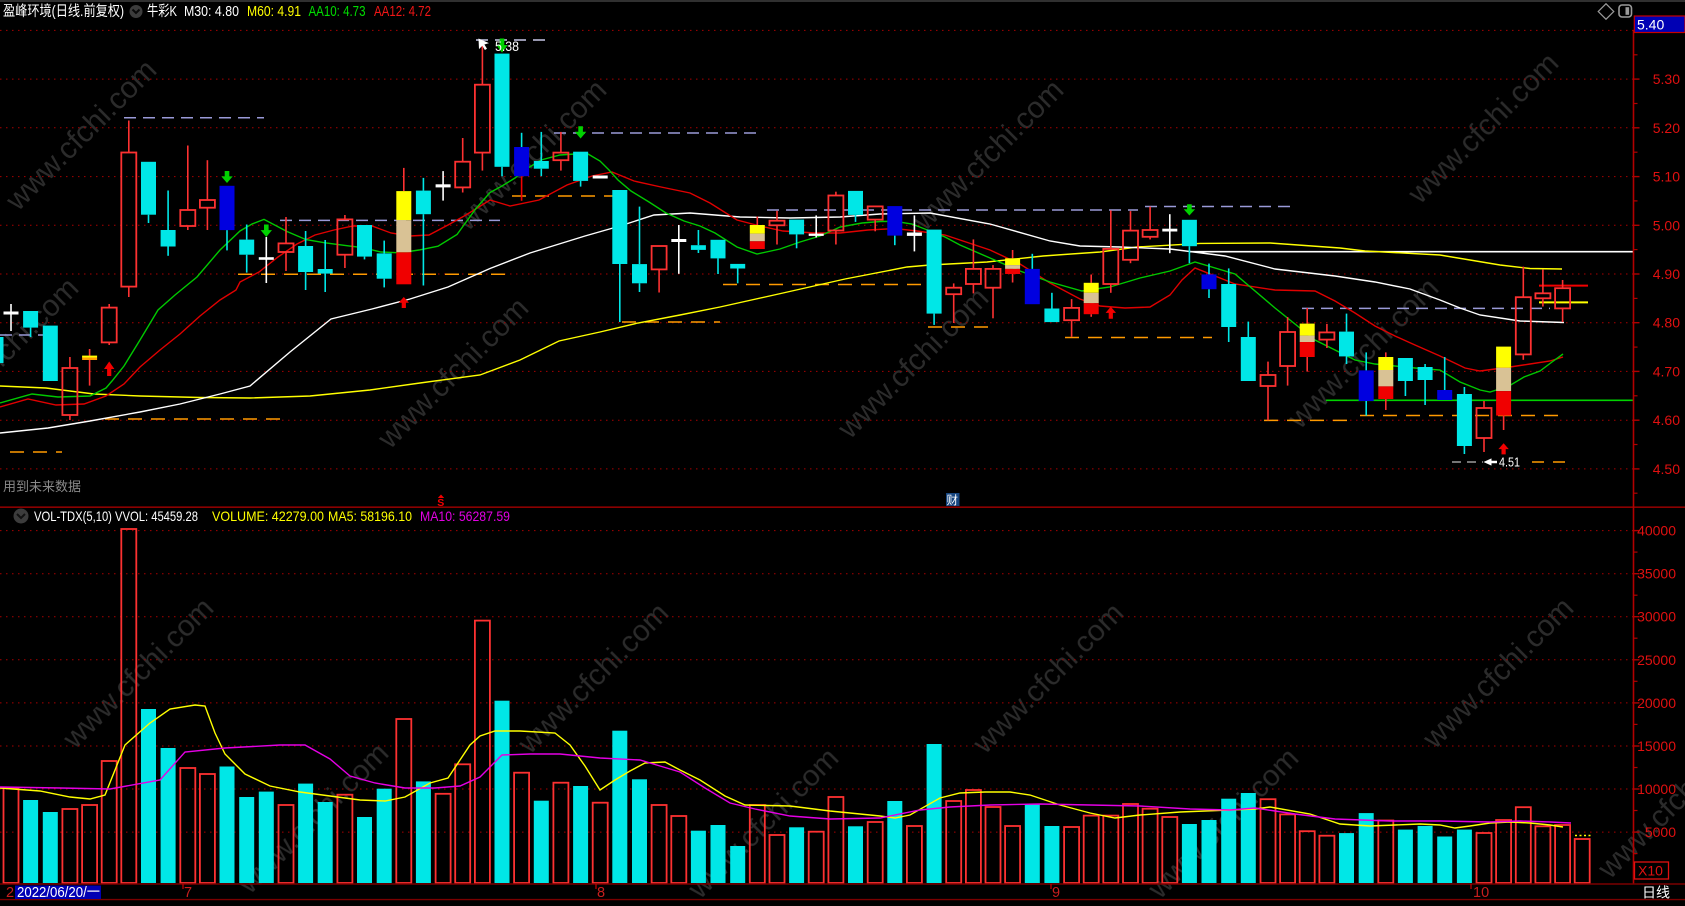 The width and height of the screenshot is (1685, 906). What do you see at coordinates (1666, 323) in the screenshot?
I see `svg-text: 4.80` at bounding box center [1666, 323].